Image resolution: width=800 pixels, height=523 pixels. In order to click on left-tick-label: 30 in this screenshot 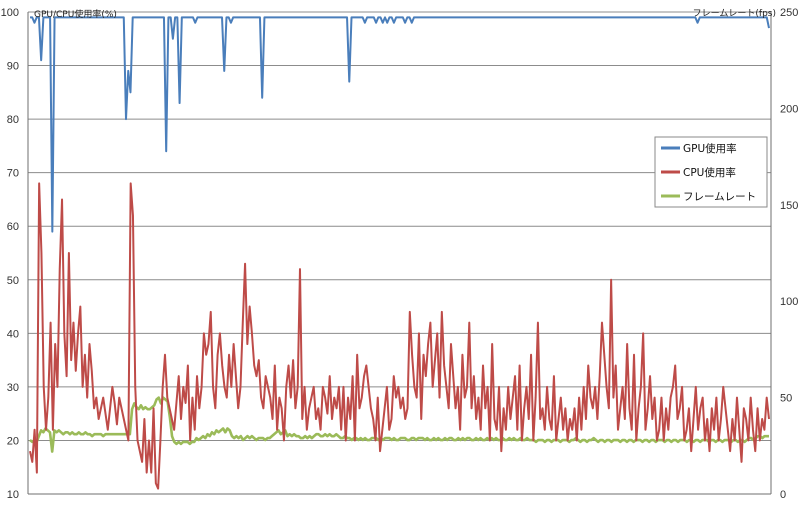, I will do `click(13, 388)`.